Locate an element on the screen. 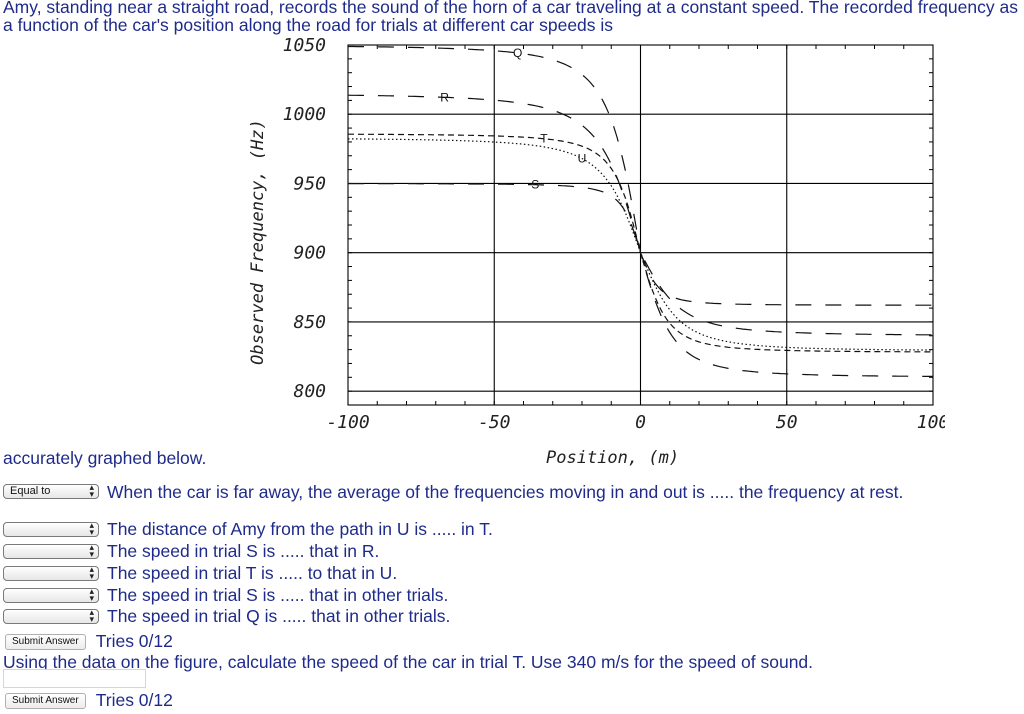 The width and height of the screenshot is (1024, 714). series-t-label: T is located at coordinates (544, 139).